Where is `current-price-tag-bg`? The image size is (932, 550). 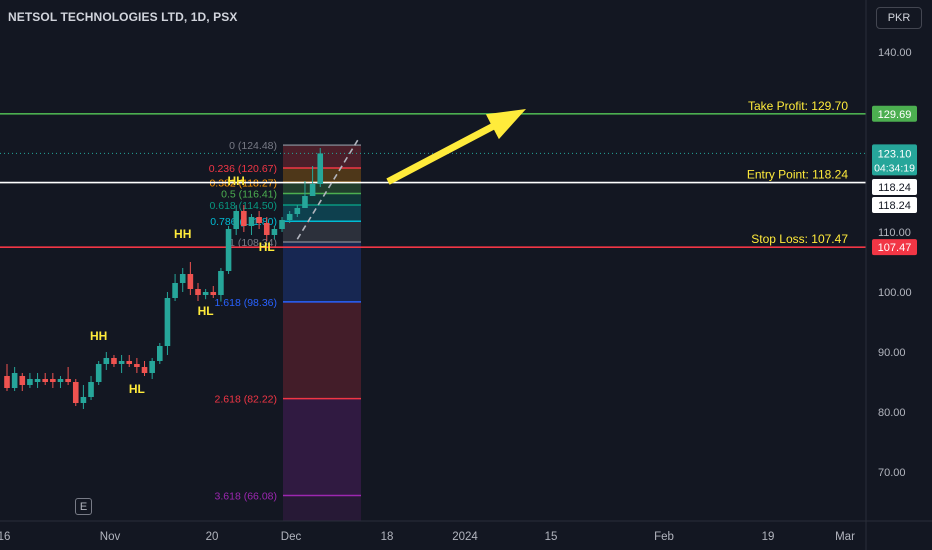
current-price-tag-bg is located at coordinates (894, 160).